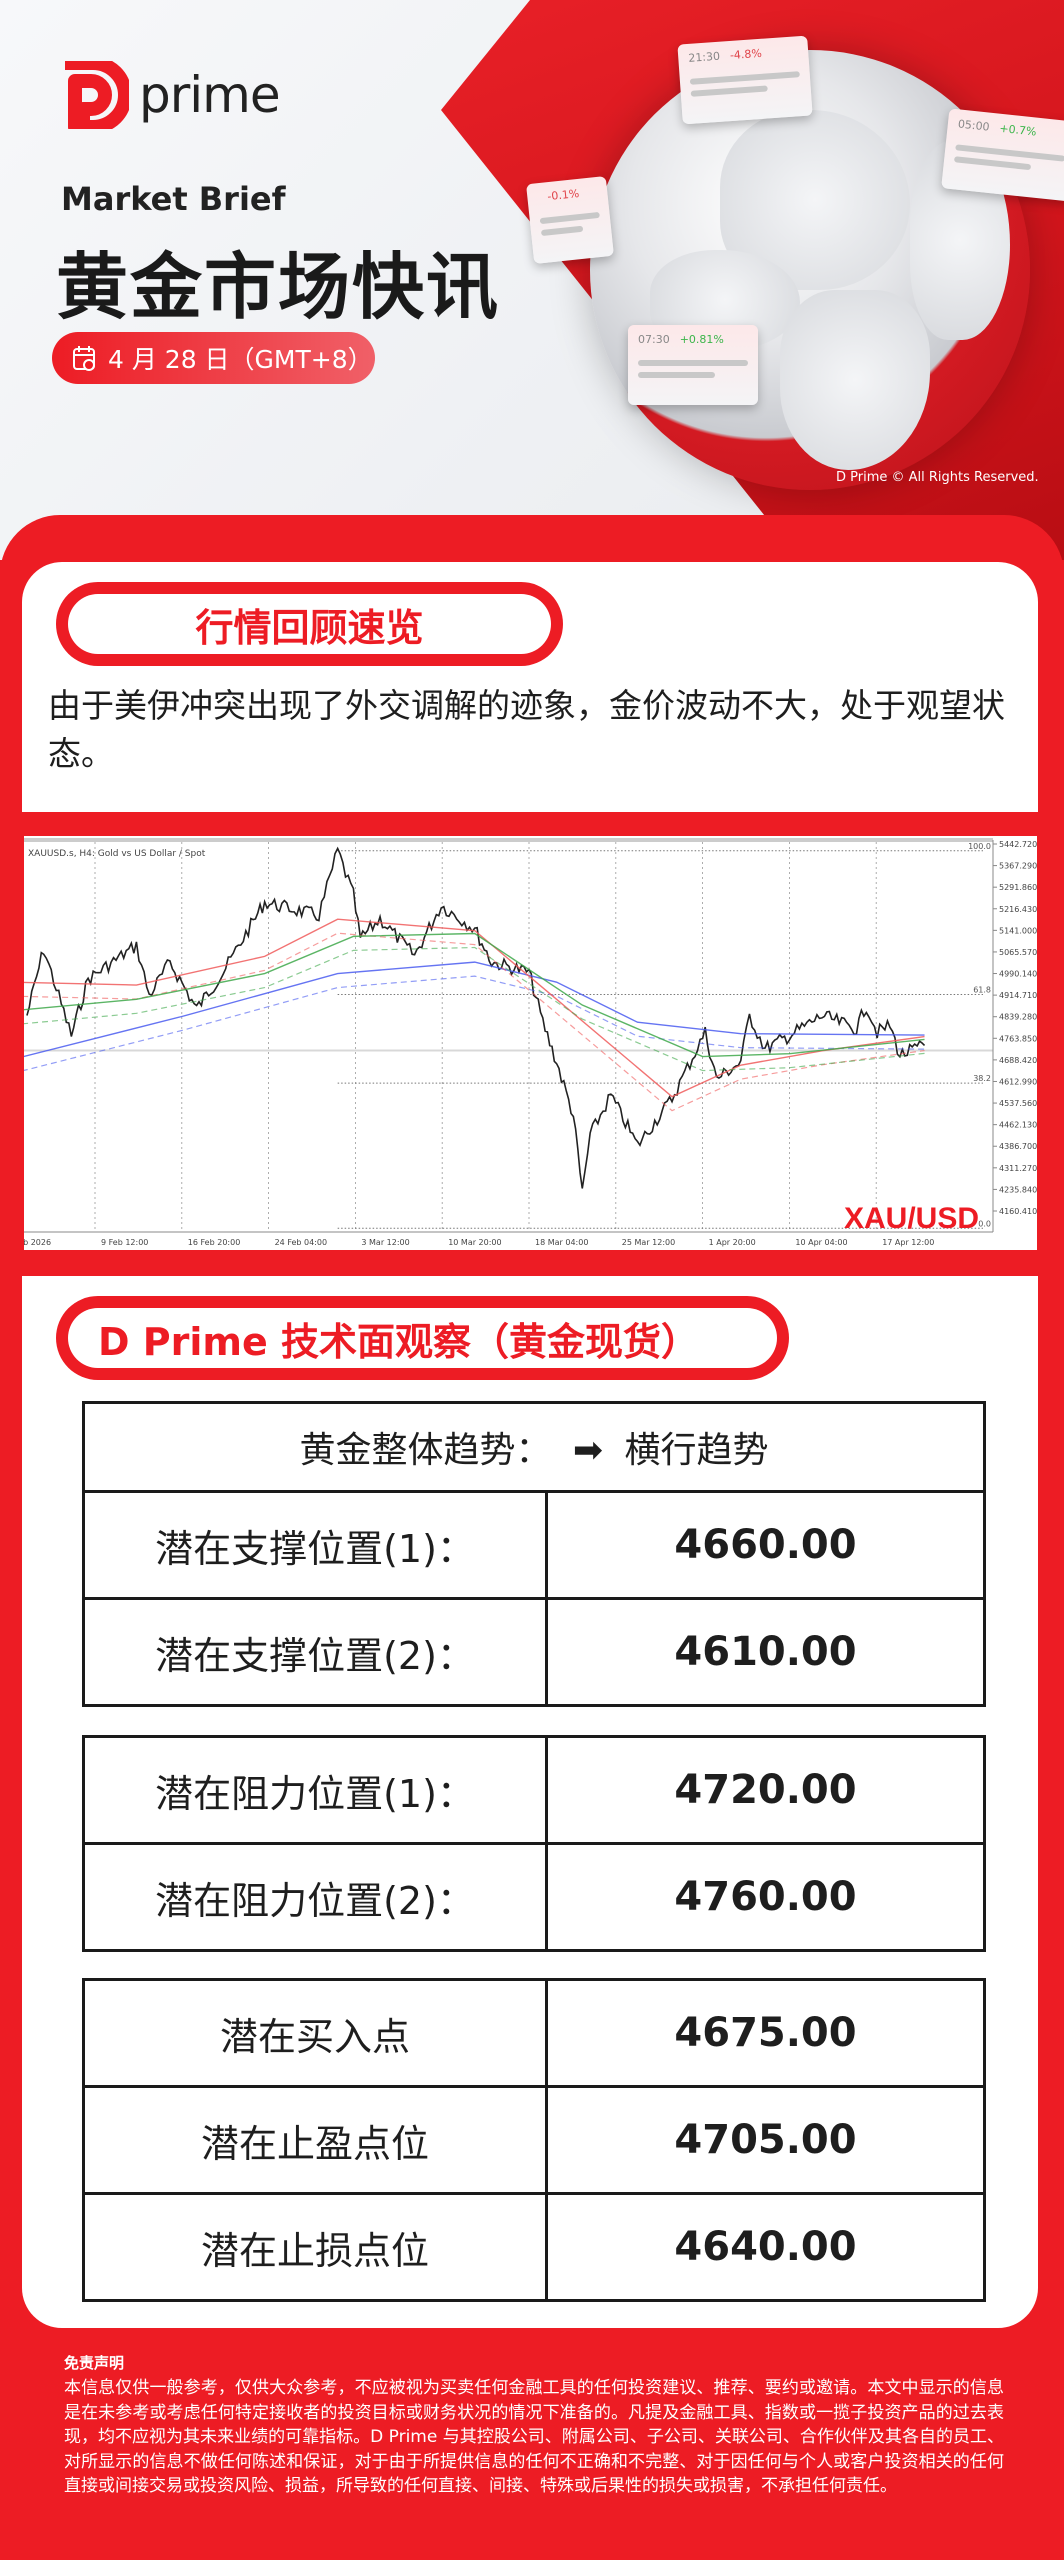  I want to click on y-tick-label: 4688.420, so click(1018, 1060).